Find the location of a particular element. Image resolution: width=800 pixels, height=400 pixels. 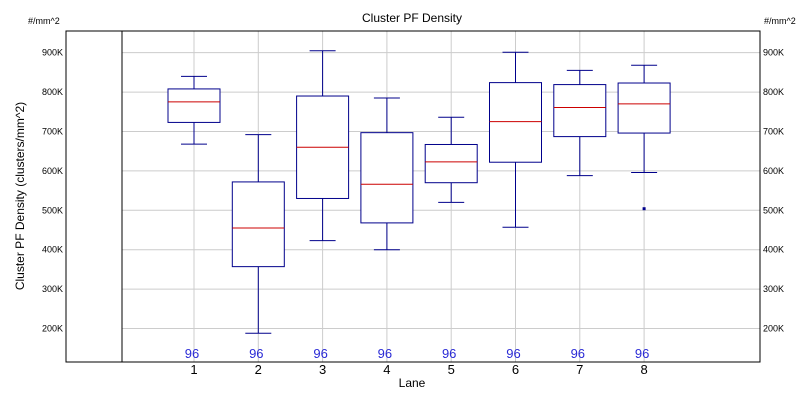

y-tick-label-right: 400K is located at coordinates (773, 250).